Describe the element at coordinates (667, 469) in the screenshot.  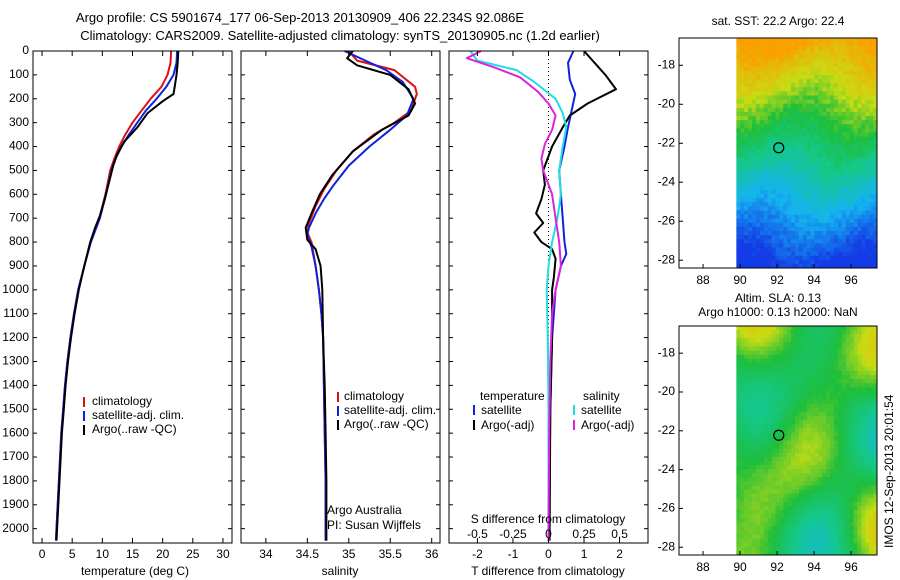
I see `map-ytick-label: -24` at that location.